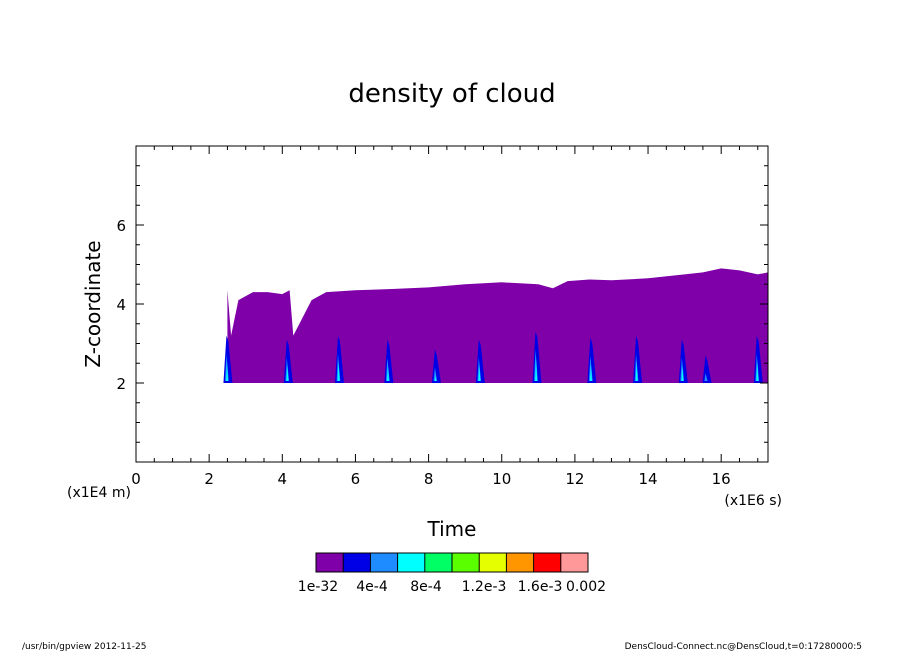  Describe the element at coordinates (426, 587) in the screenshot. I see `colorbar-label: 8e-4` at that location.